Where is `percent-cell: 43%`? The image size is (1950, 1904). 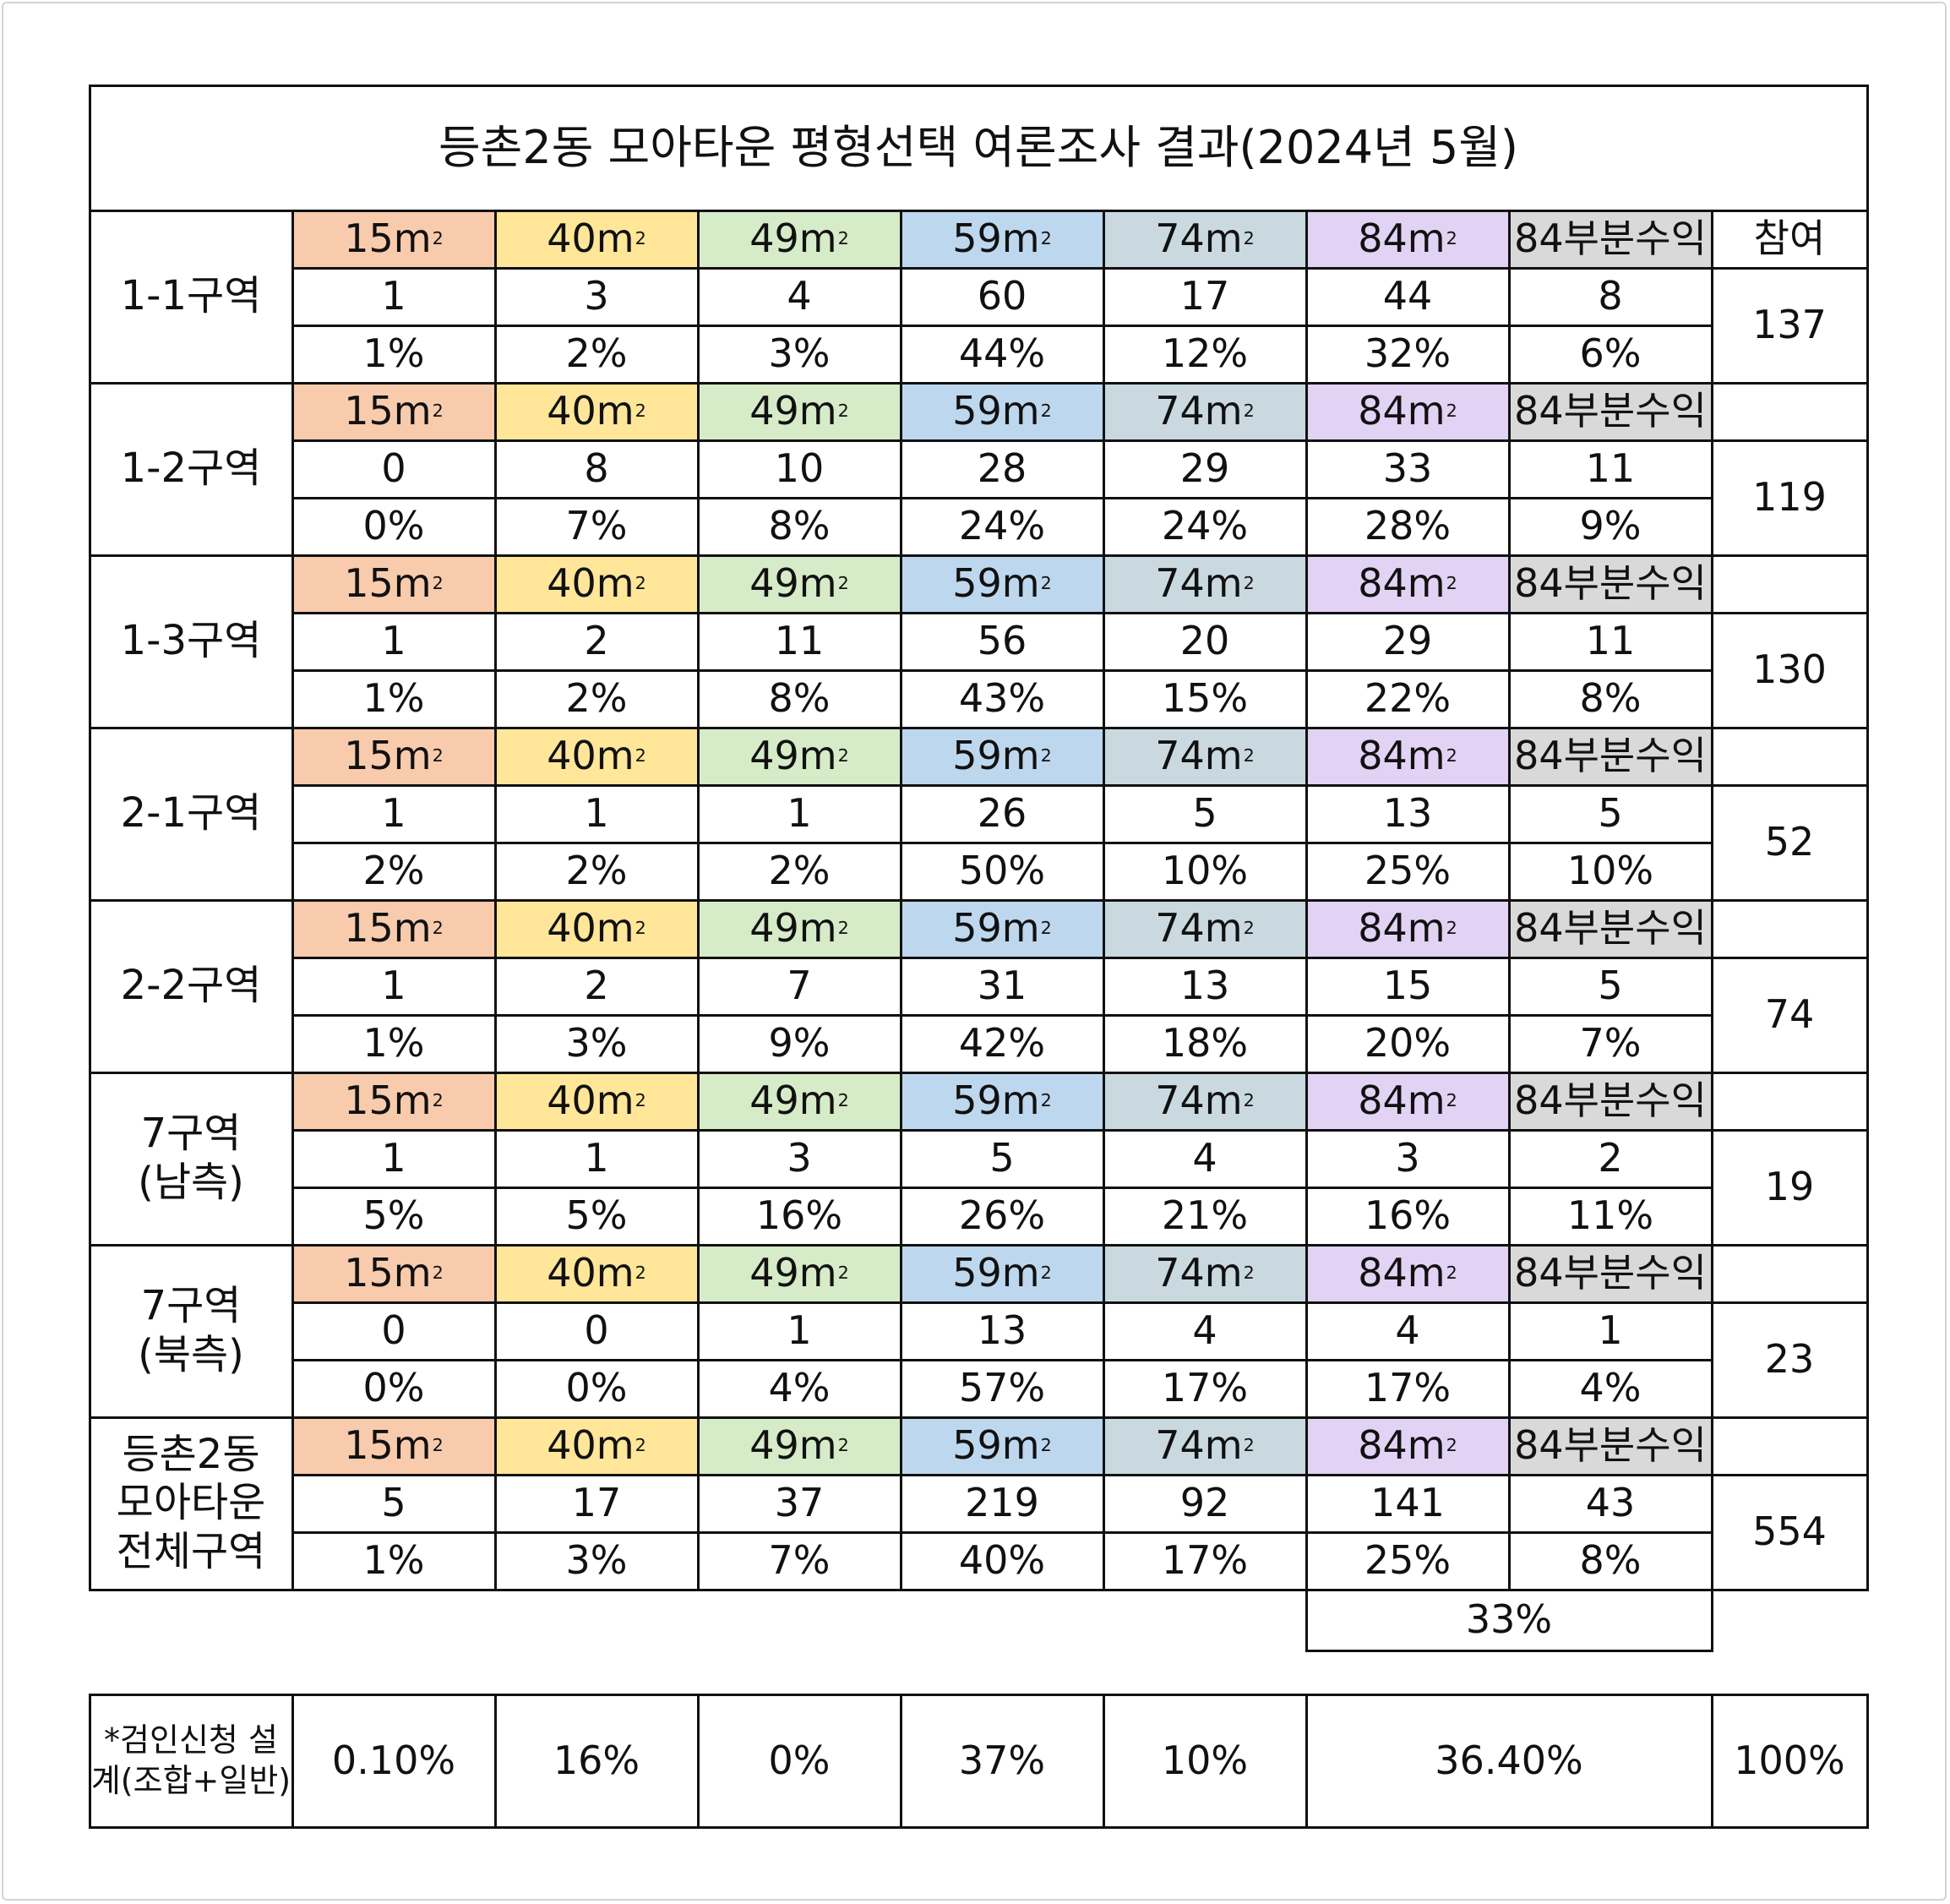
percent-cell: 43% is located at coordinates (1002, 698).